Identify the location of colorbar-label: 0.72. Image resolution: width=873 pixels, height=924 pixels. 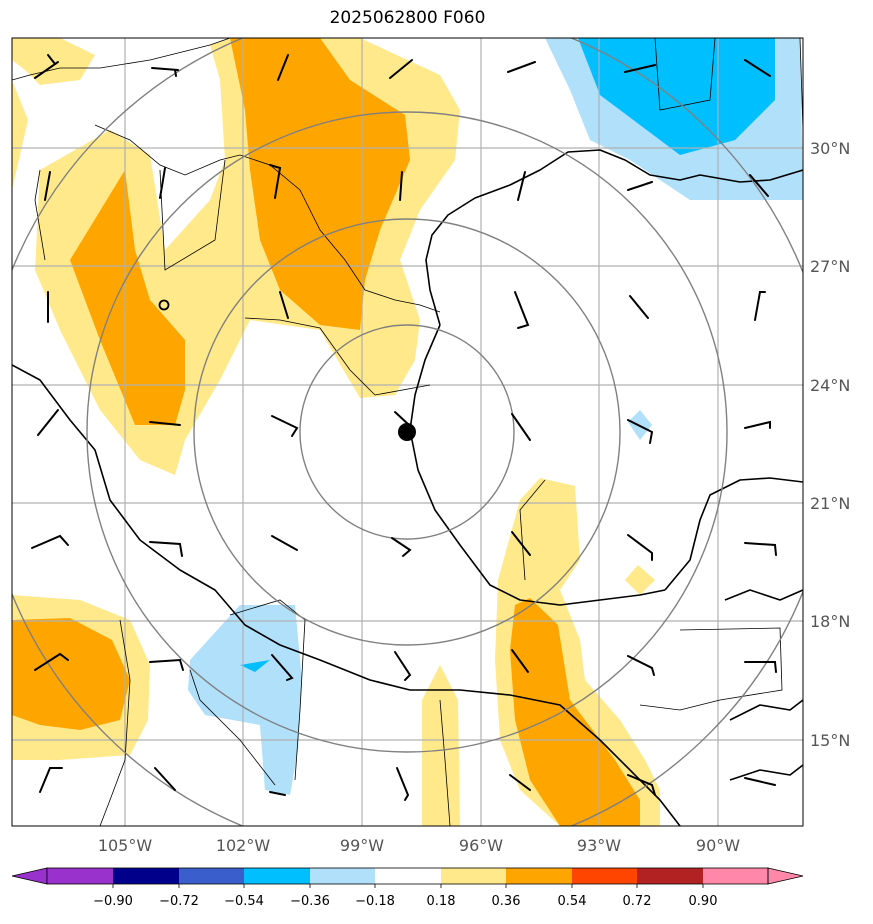
(637, 901).